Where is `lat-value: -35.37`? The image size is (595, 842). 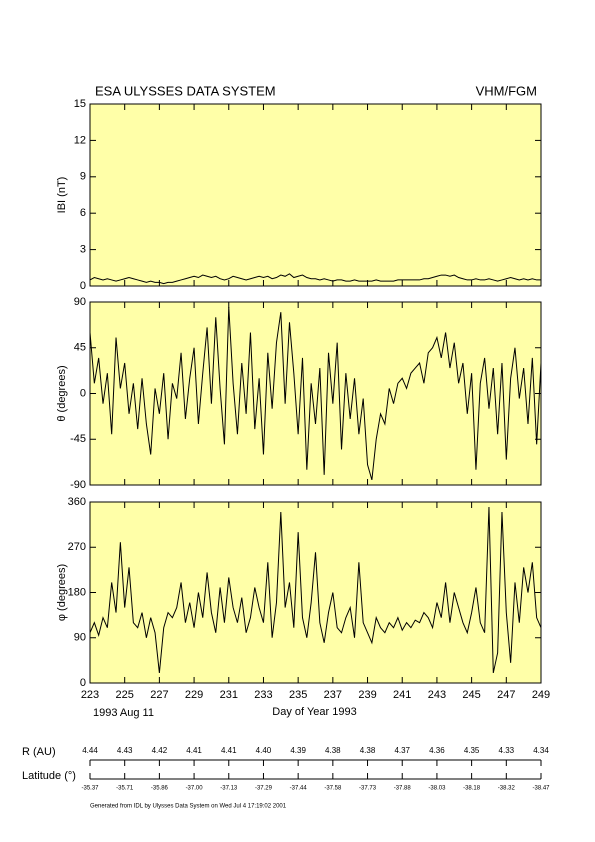
lat-value: -35.37 is located at coordinates (90, 789).